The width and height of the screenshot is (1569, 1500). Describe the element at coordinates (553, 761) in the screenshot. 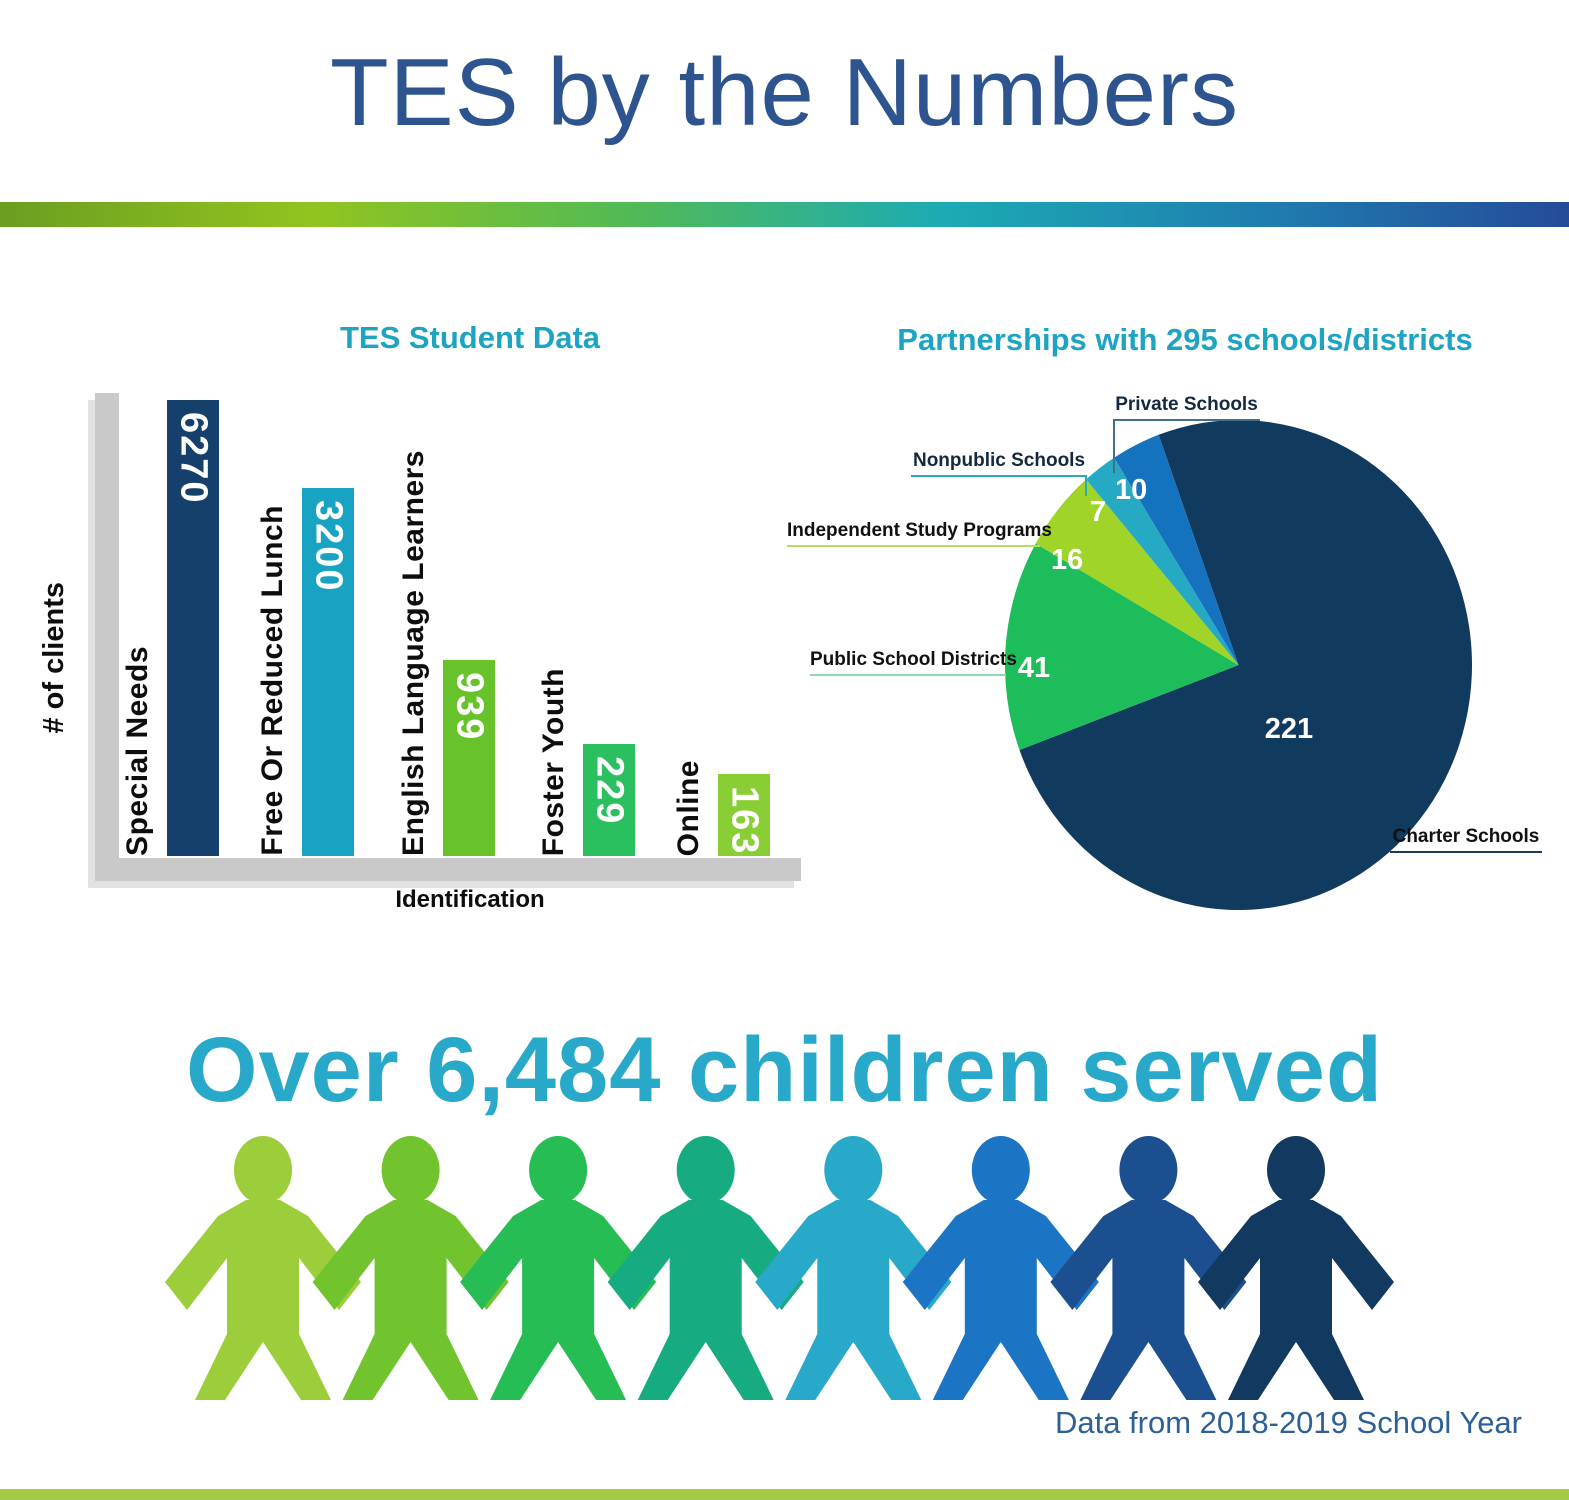

I see `bar-category-label: Foster Youth` at that location.